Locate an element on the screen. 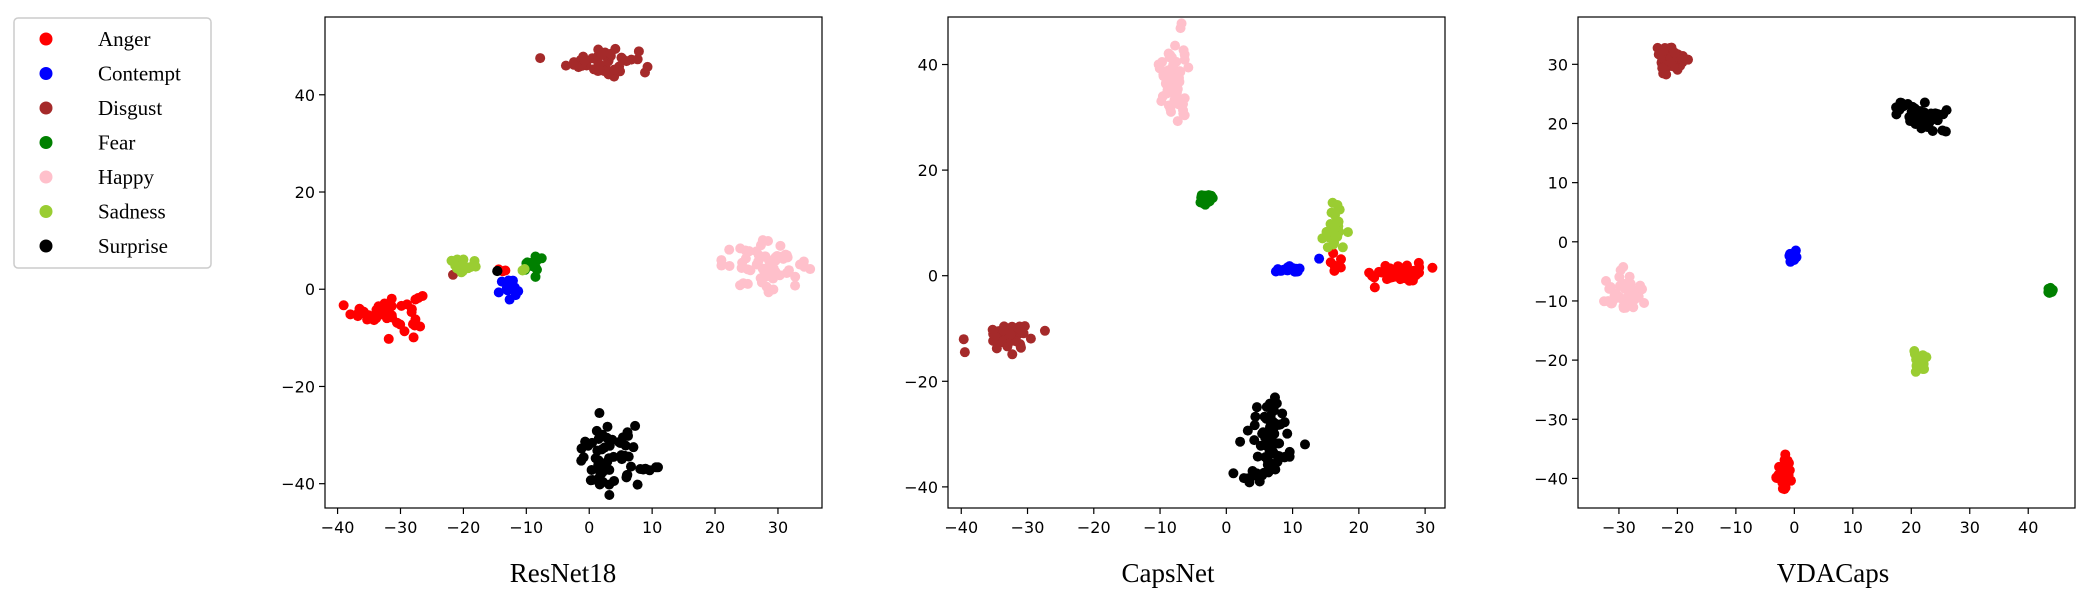  legend-marker-contempt is located at coordinates (46, 73).